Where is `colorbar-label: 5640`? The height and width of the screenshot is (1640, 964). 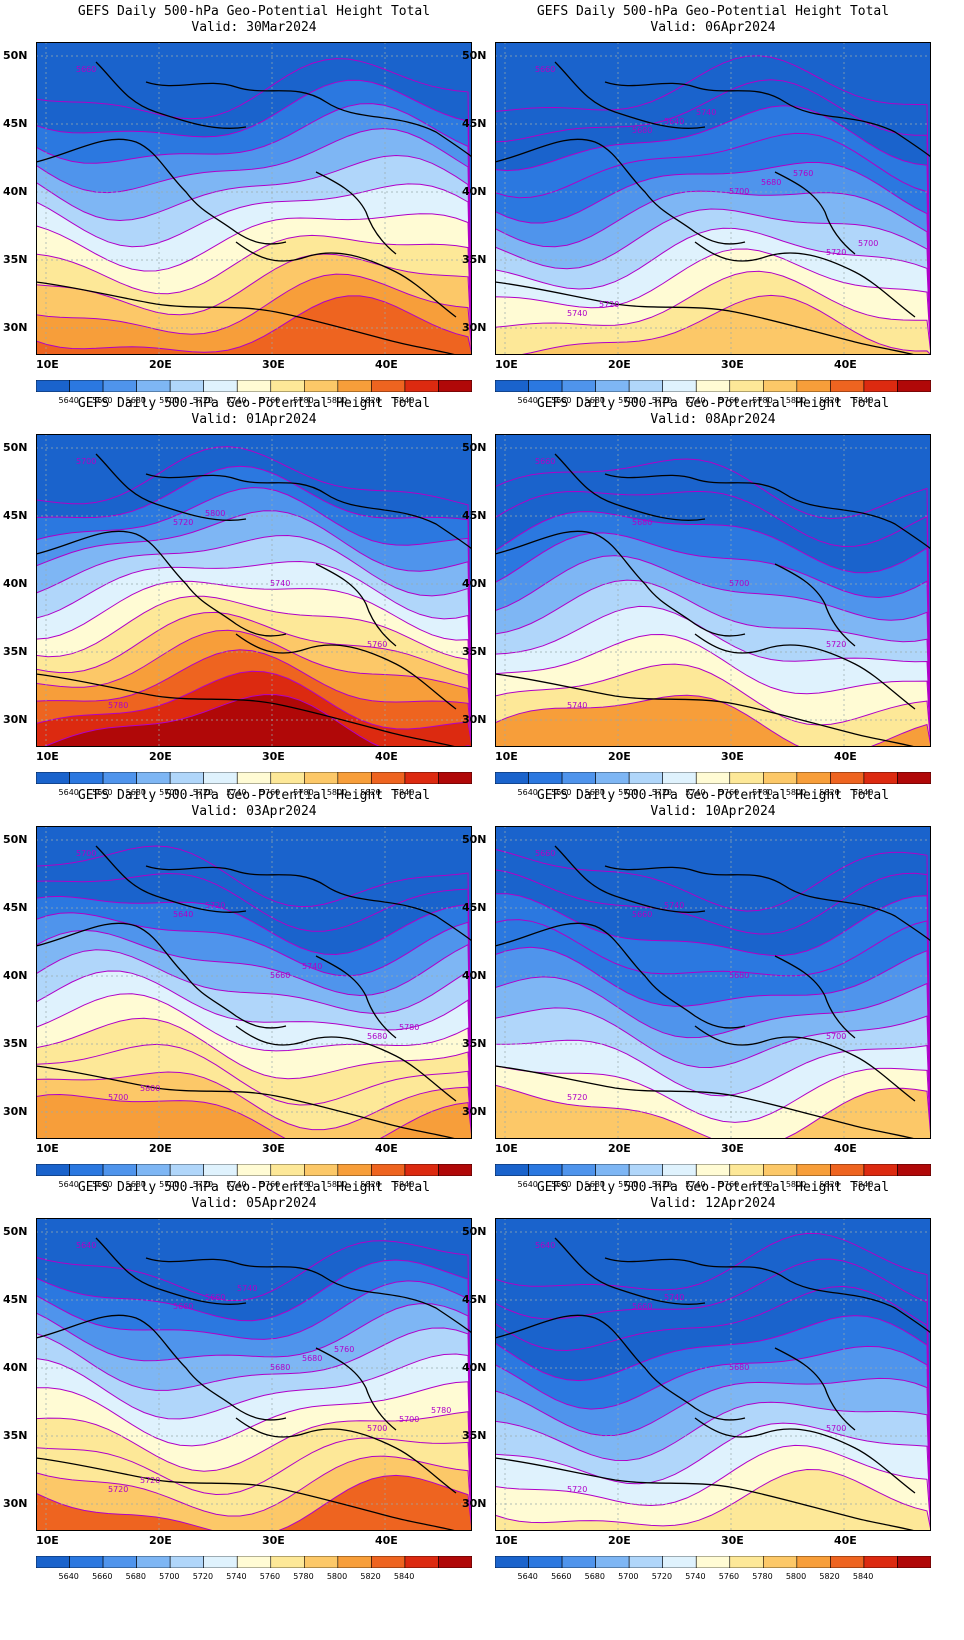 colorbar-label: 5640 is located at coordinates (527, 400).